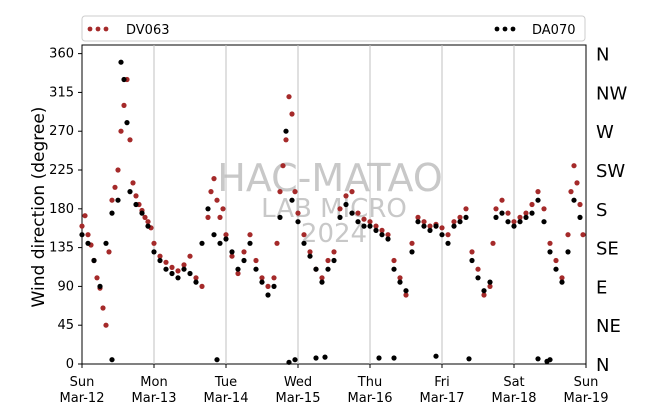  What do you see at coordinates (329, 178) in the screenshot?
I see `watermark-line-1: HAC-MATAO` at bounding box center [329, 178].